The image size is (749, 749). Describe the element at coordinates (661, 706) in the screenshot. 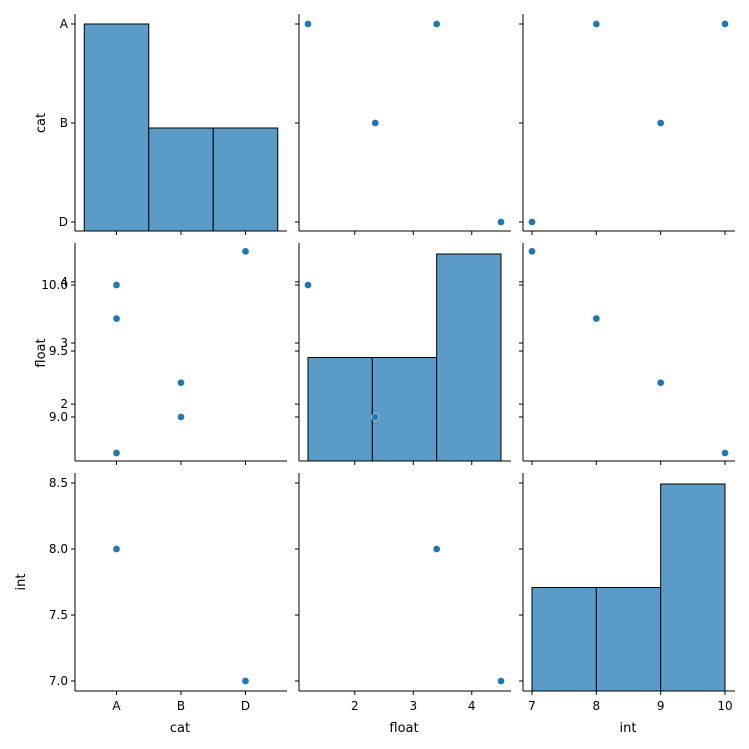

I see `x-tick-label-int-2: 9` at that location.